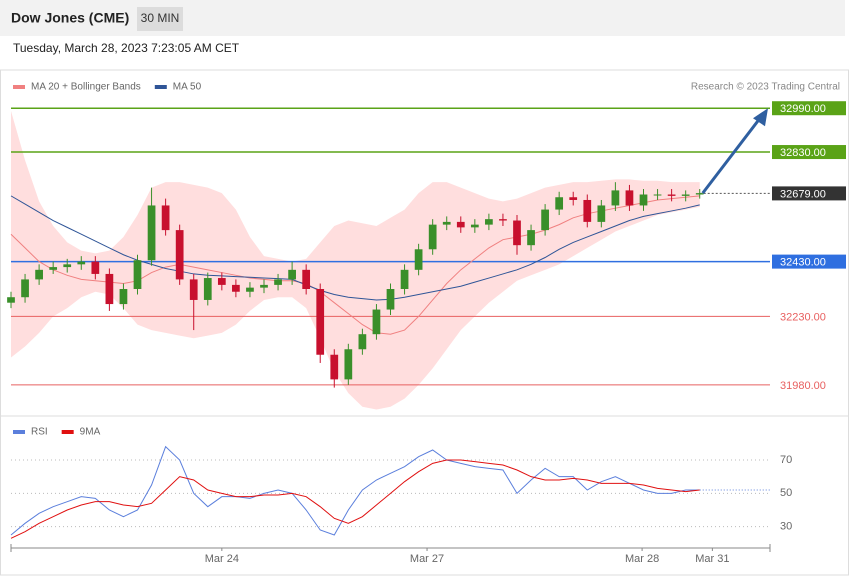 This screenshot has height=581, width=850. I want to click on legend-label: 9MA, so click(90, 432).